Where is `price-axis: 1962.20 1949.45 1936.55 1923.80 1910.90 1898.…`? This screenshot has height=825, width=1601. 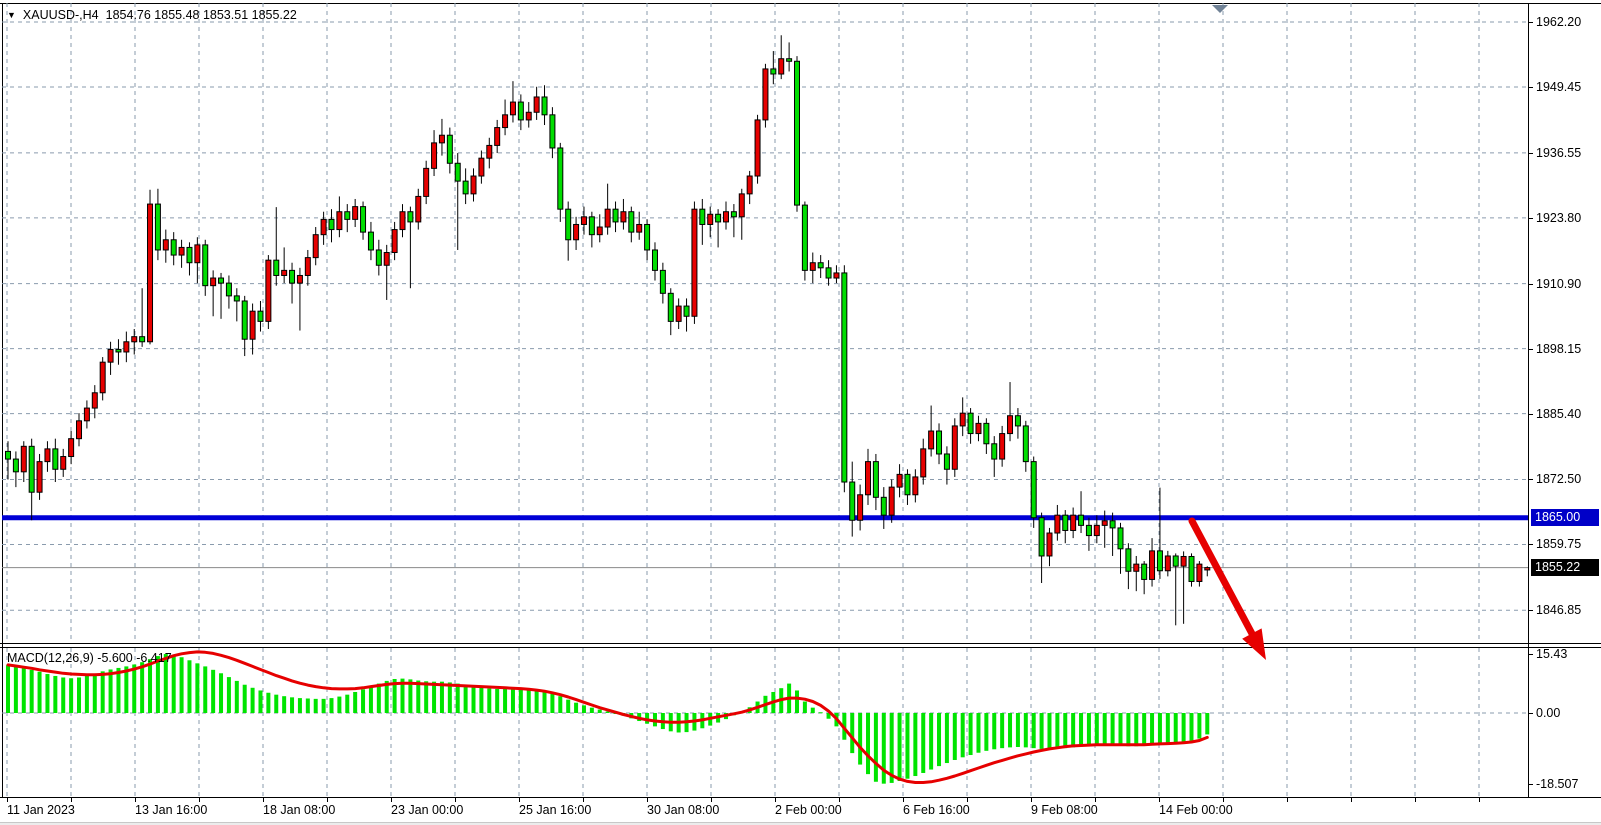
price-axis: 1962.20 1949.45 1936.55 1923.80 1910.90 1898.… is located at coordinates (1564, 412).